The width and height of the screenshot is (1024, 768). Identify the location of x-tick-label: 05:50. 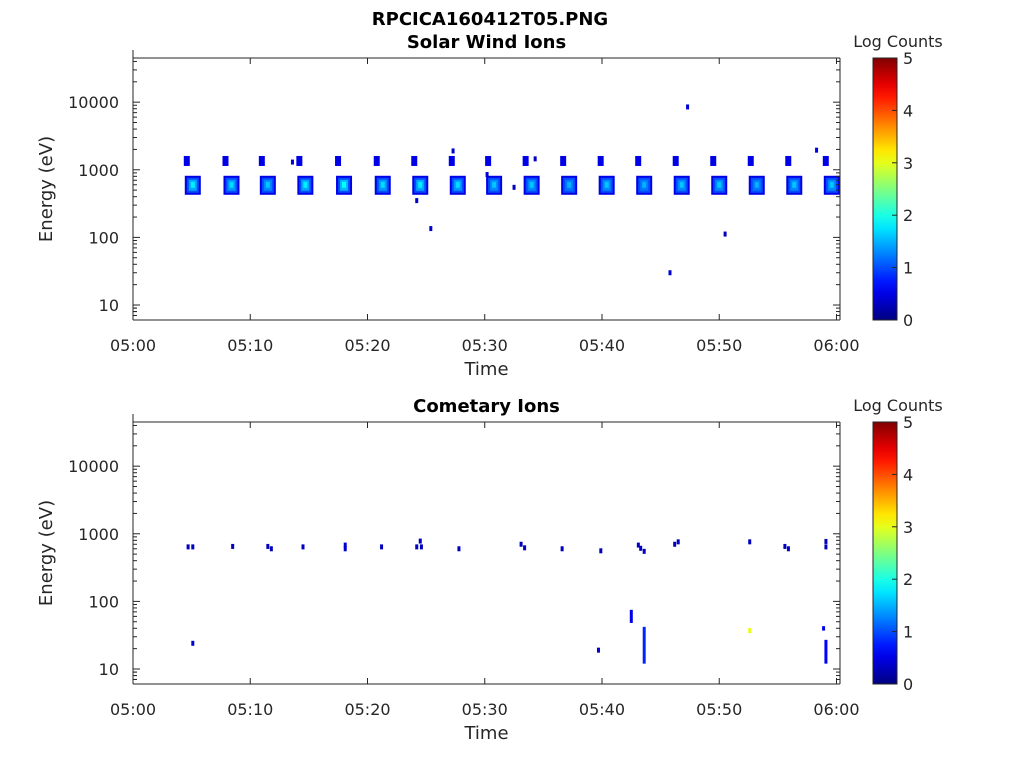
(719, 709).